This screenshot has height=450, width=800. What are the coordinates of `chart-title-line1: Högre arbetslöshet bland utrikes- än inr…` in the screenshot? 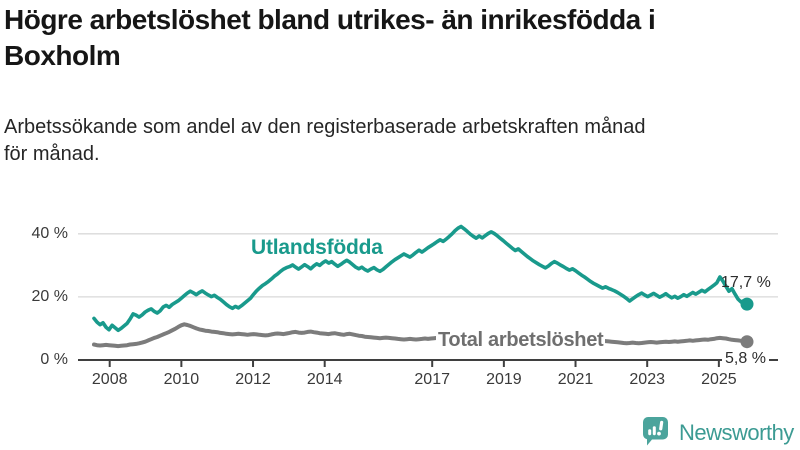 It's located at (330, 19).